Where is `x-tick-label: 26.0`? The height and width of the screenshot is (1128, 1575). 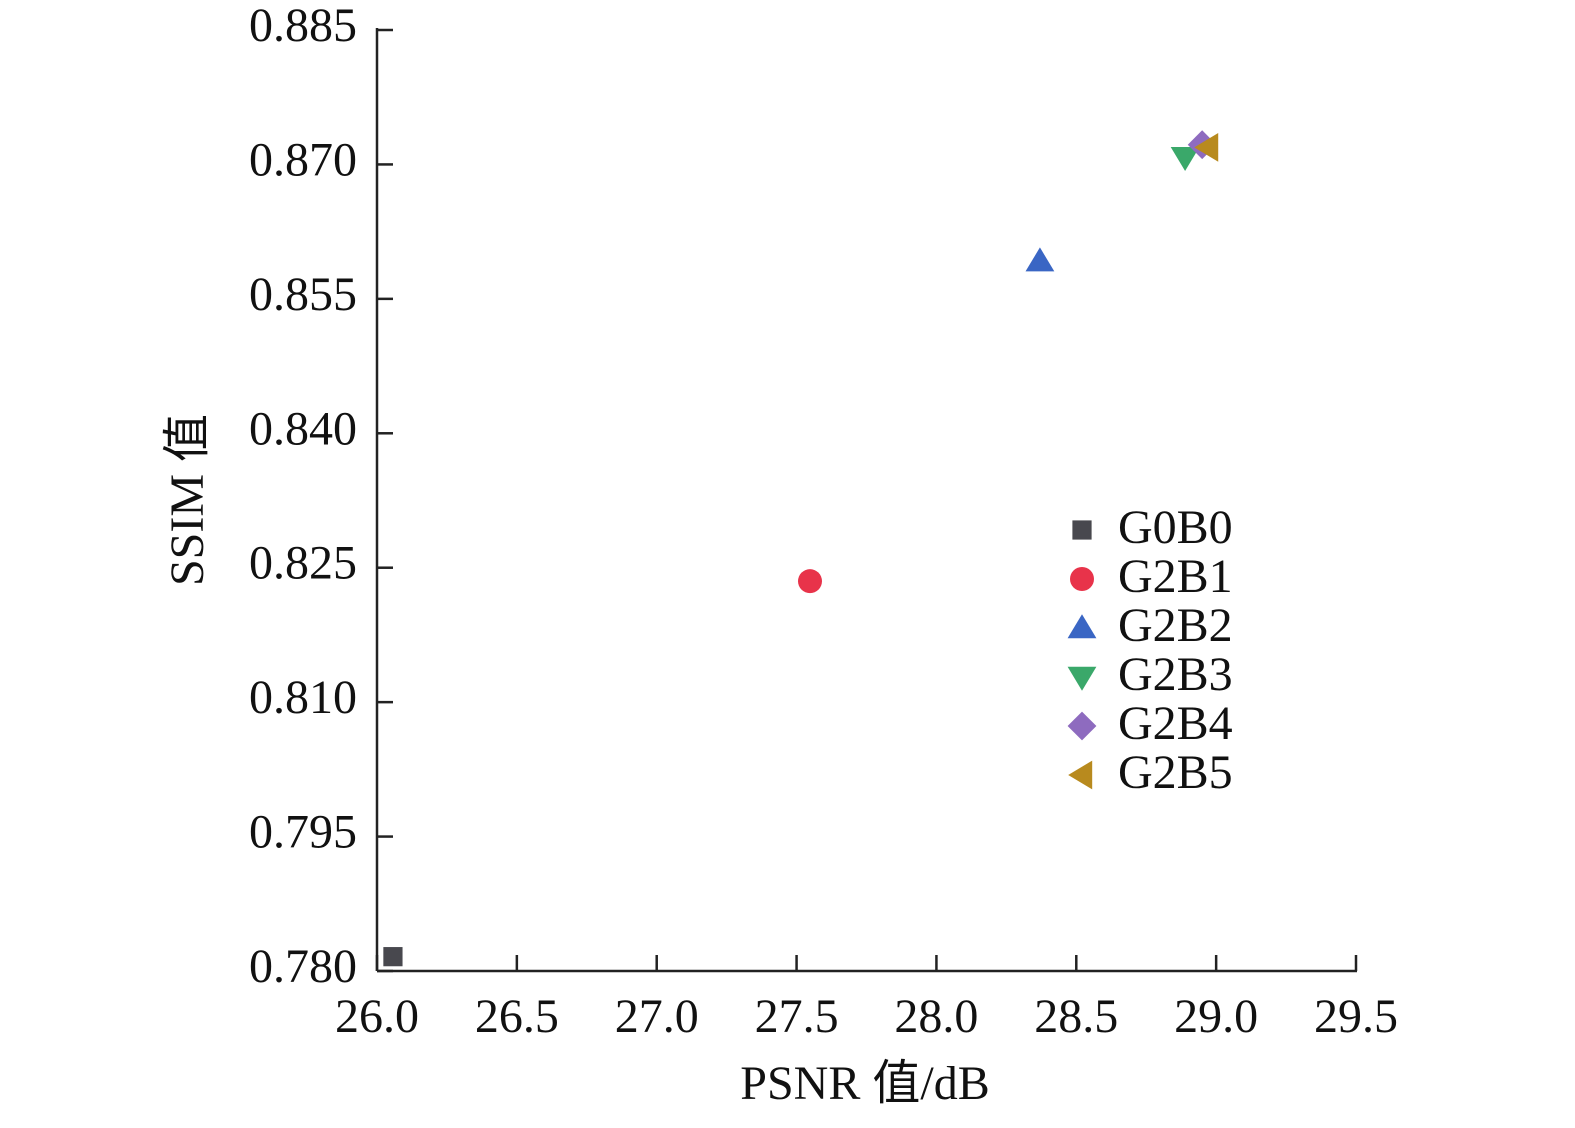
x-tick-label: 26.0 is located at coordinates (377, 1016).